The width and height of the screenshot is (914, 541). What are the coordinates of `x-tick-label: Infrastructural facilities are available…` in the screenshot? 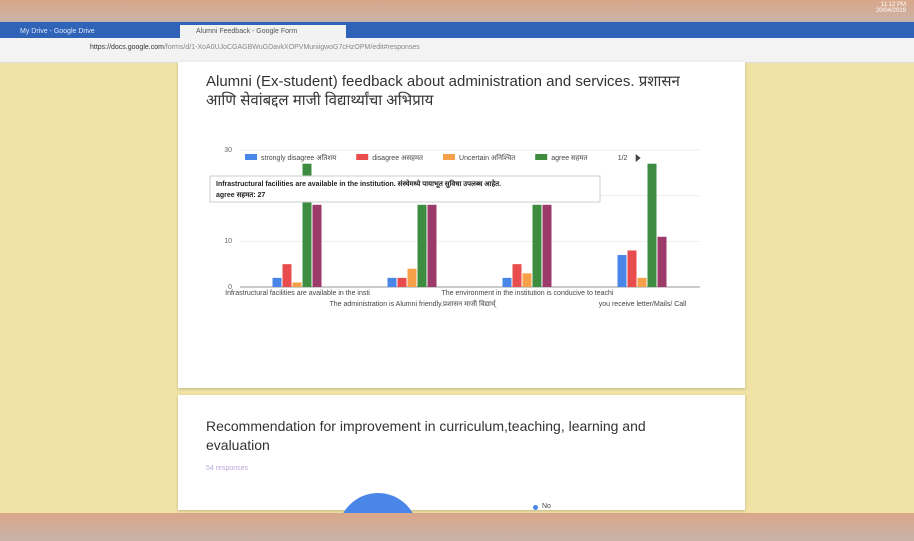 It's located at (297, 293).